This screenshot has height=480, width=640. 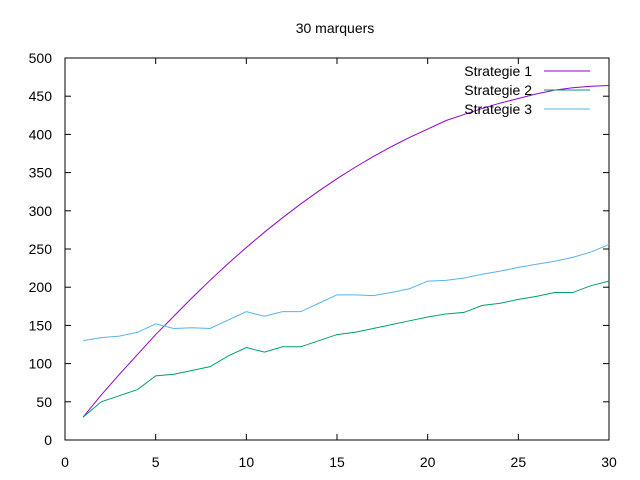 What do you see at coordinates (65, 462) in the screenshot?
I see `x-tick-label: 0` at bounding box center [65, 462].